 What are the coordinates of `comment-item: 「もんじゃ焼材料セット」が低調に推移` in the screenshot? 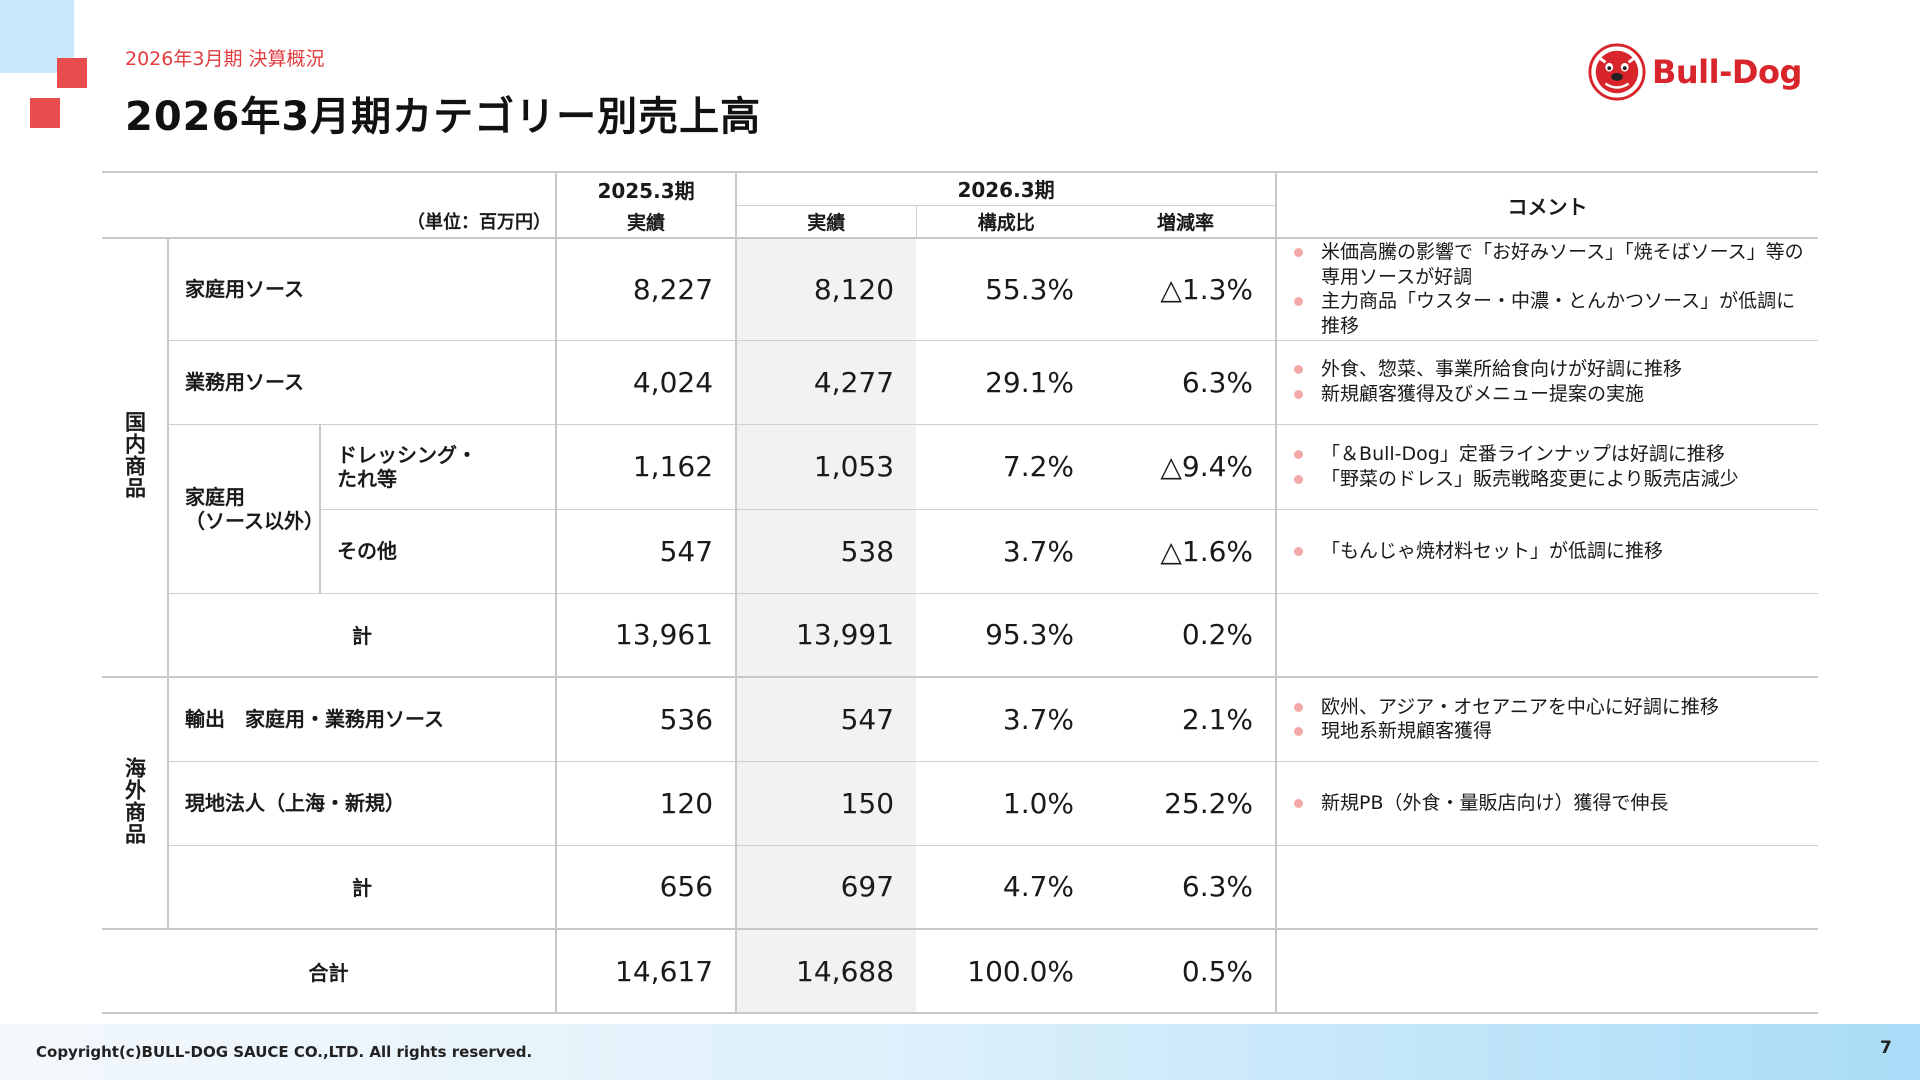 It's located at (1549, 551).